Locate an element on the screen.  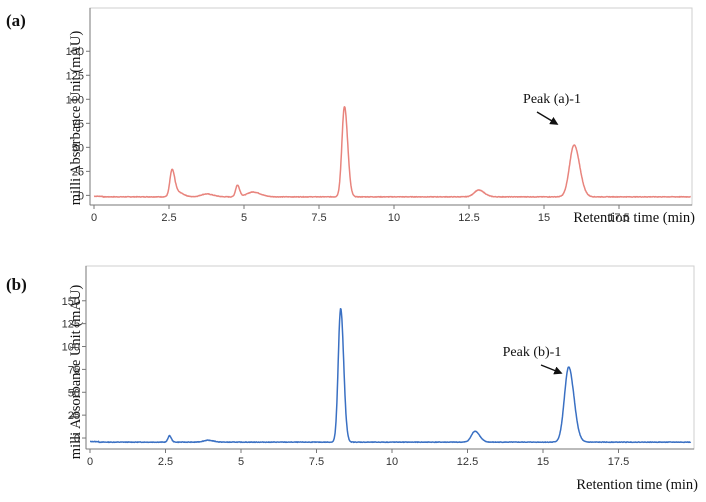
panel-b-x-tick-label: 15 is located at coordinates (543, 462).